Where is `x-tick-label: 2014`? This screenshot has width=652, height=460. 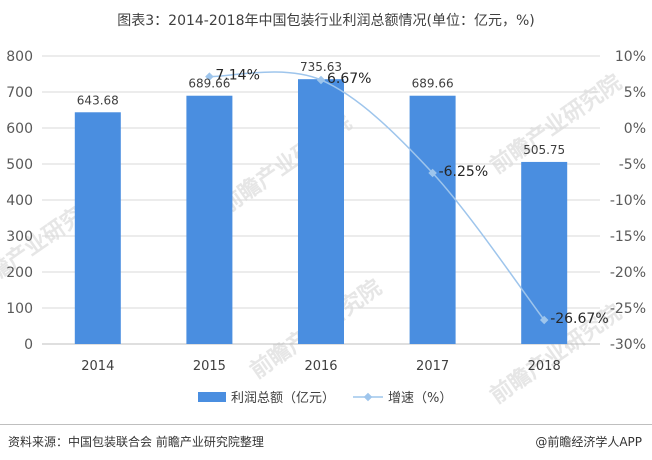
x-tick-label: 2014 is located at coordinates (97, 366).